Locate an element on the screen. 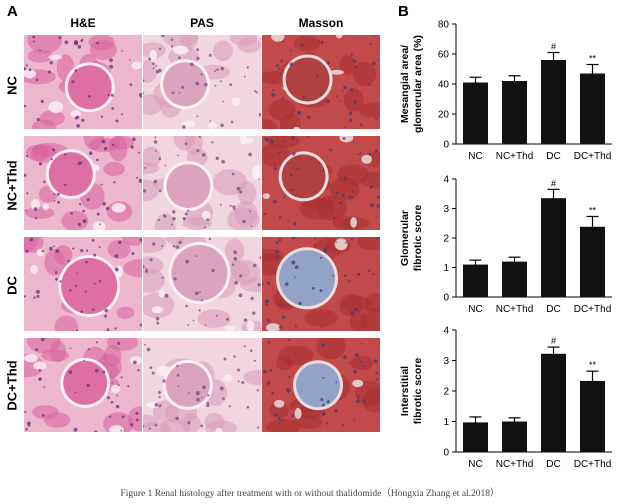 The image size is (620, 504). y-tick-label: 20 is located at coordinates (444, 115).